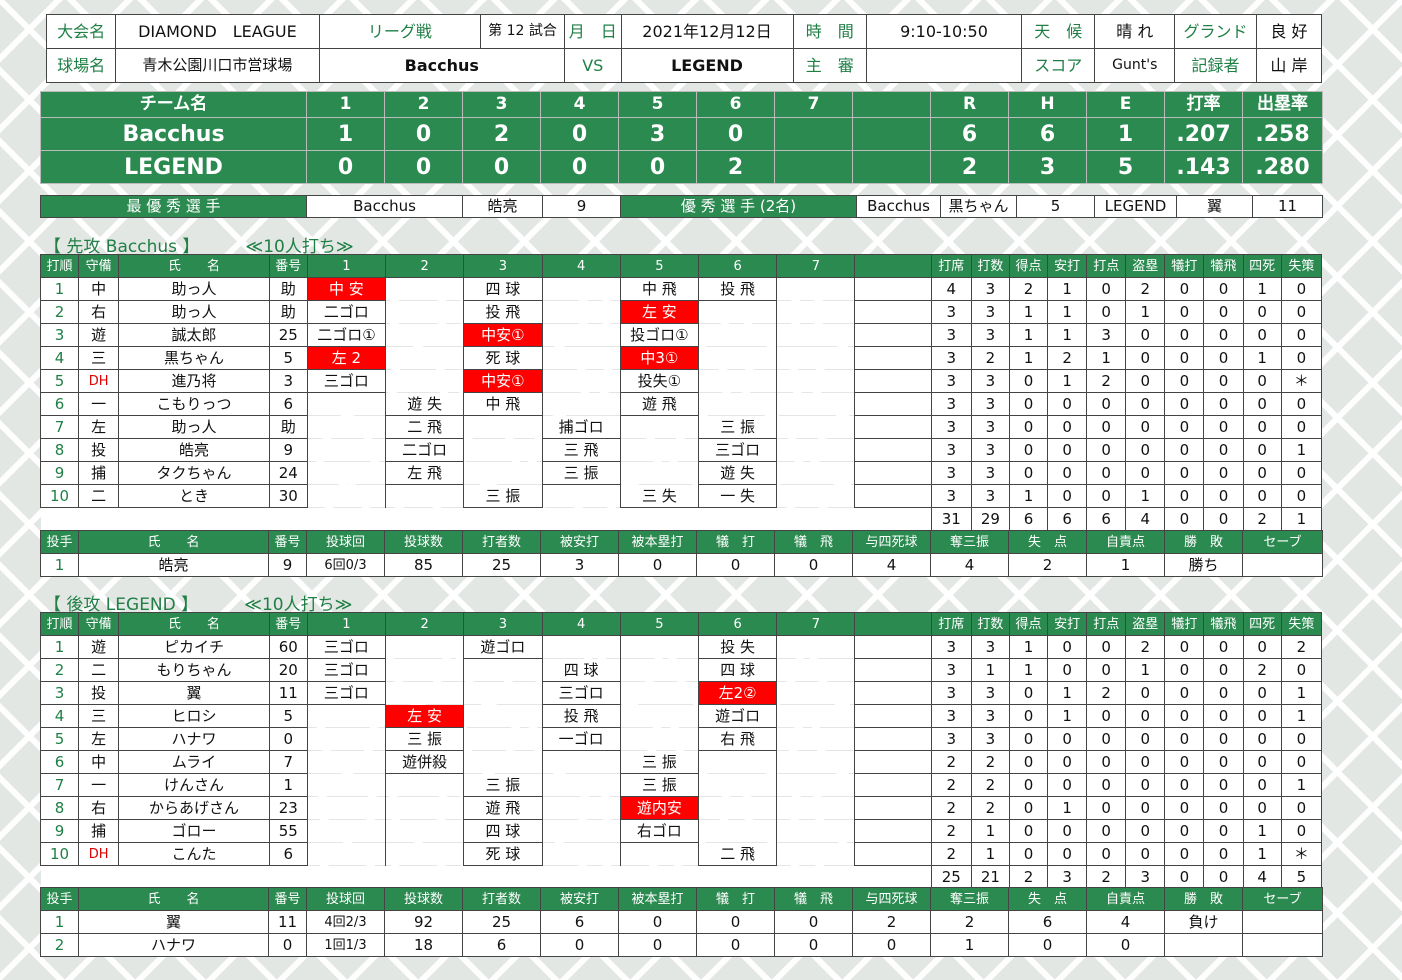  Describe the element at coordinates (288, 854) in the screenshot. I see `uniform-number: 6` at that location.